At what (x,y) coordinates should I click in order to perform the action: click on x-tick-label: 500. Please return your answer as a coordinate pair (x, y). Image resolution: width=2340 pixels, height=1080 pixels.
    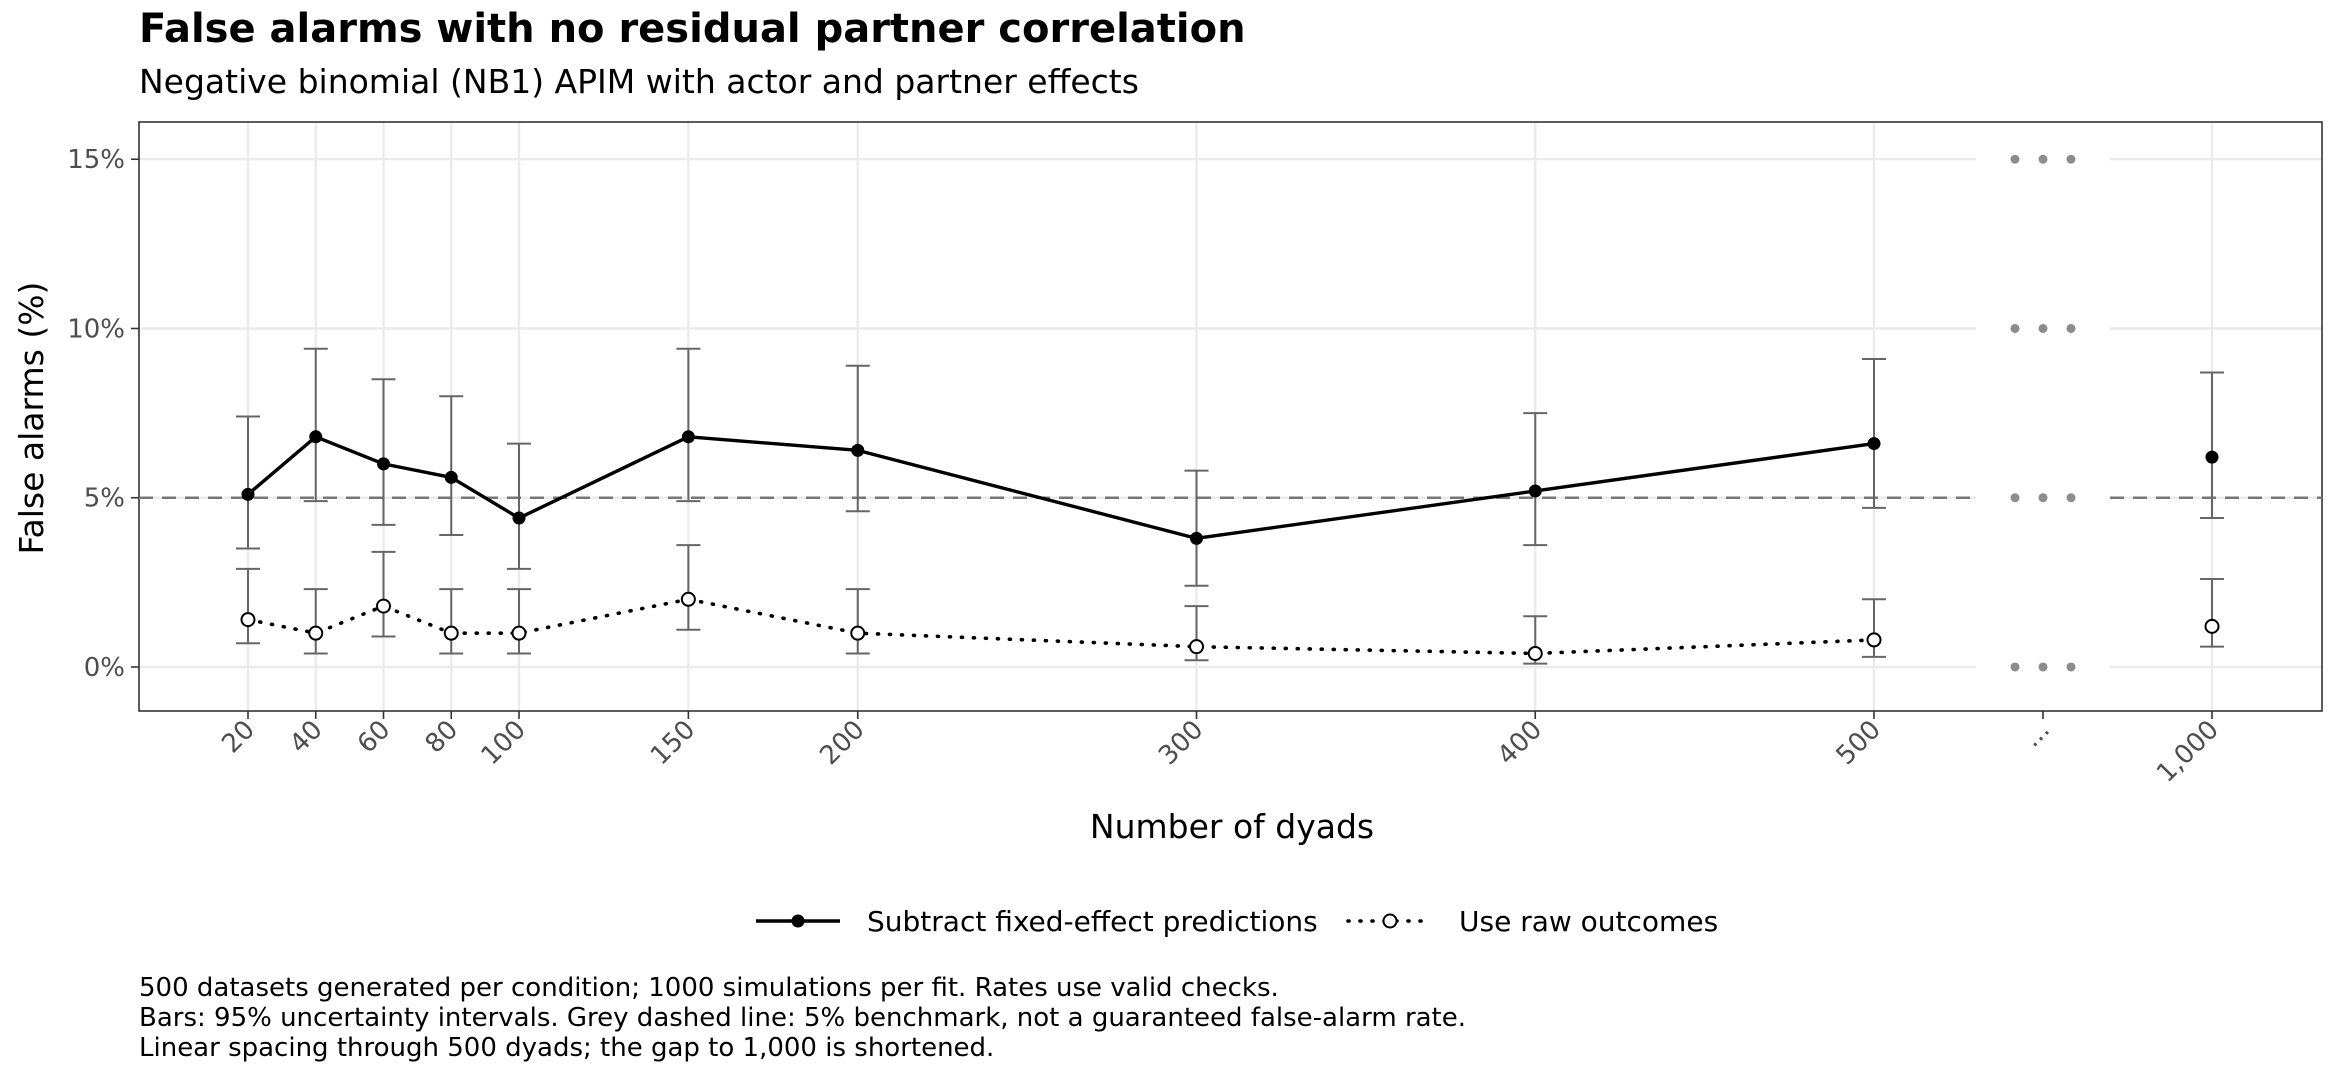
    Looking at the image, I should click on (1859, 743).